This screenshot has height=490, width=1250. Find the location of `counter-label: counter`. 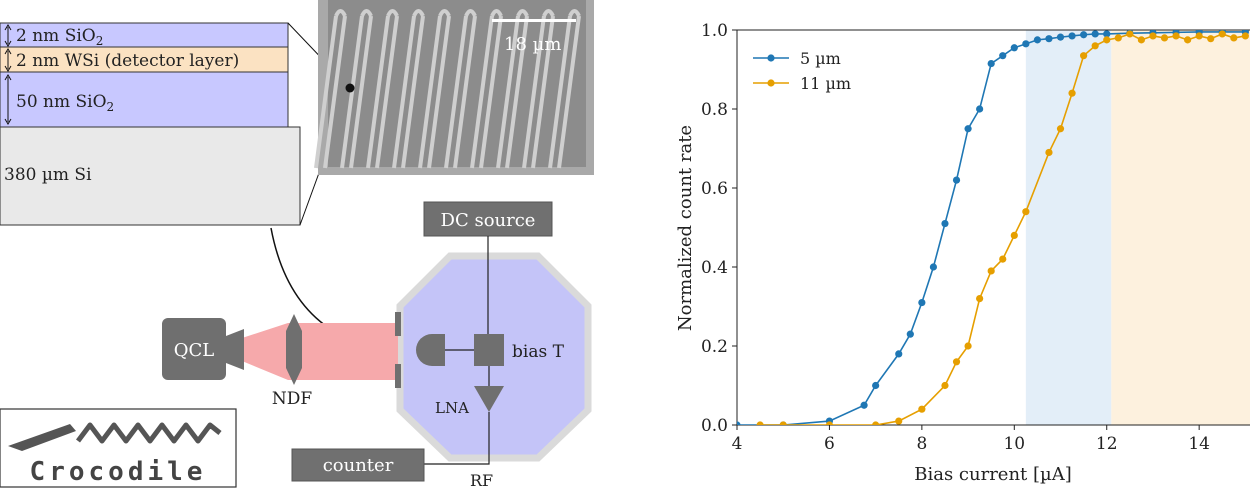

counter-label: counter is located at coordinates (358, 465).